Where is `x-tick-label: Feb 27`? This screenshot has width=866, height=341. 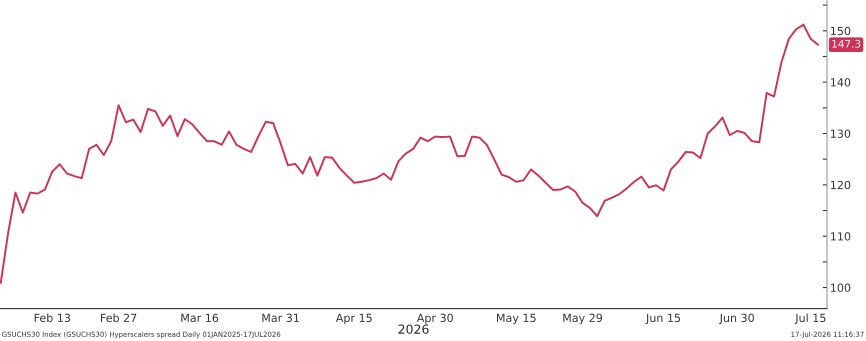 x-tick-label: Feb 27 is located at coordinates (118, 317).